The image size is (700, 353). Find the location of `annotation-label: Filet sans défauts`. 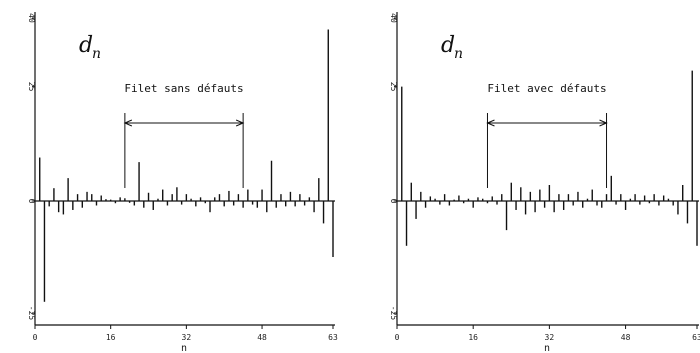

annotation-label: Filet sans défauts is located at coordinates (183, 88).